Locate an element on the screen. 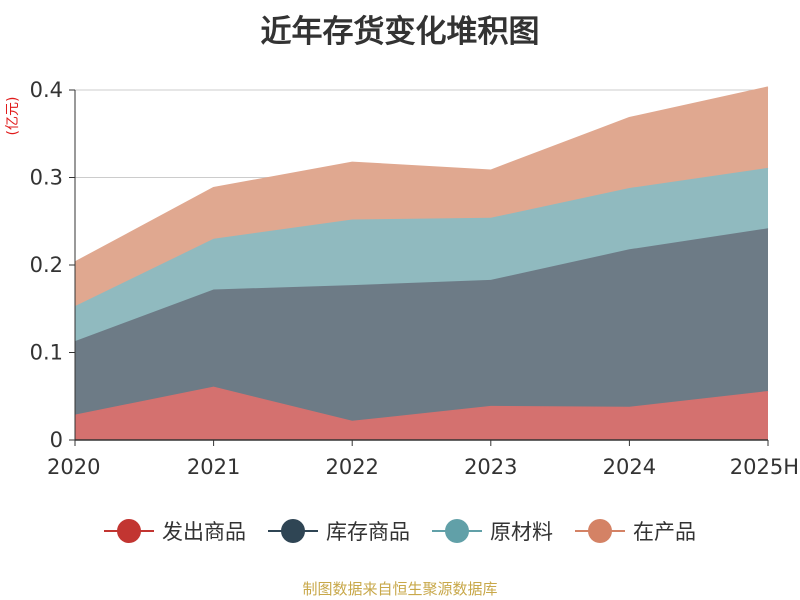 This screenshot has width=800, height=600. legend-item-发出商品: 发出商品 is located at coordinates (175, 531).